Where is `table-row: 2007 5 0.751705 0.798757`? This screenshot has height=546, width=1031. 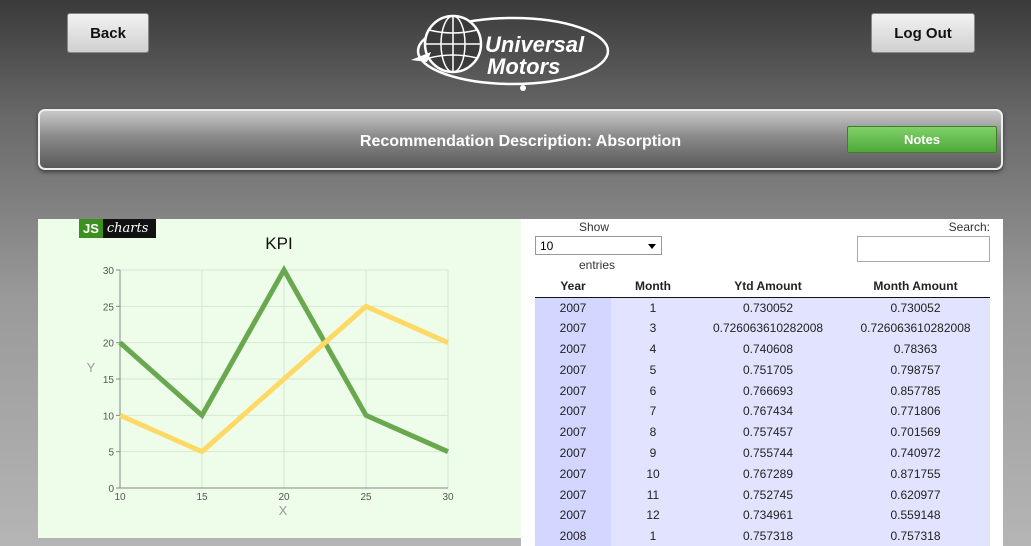 table-row: 2007 5 0.751705 0.798757 is located at coordinates (762, 370).